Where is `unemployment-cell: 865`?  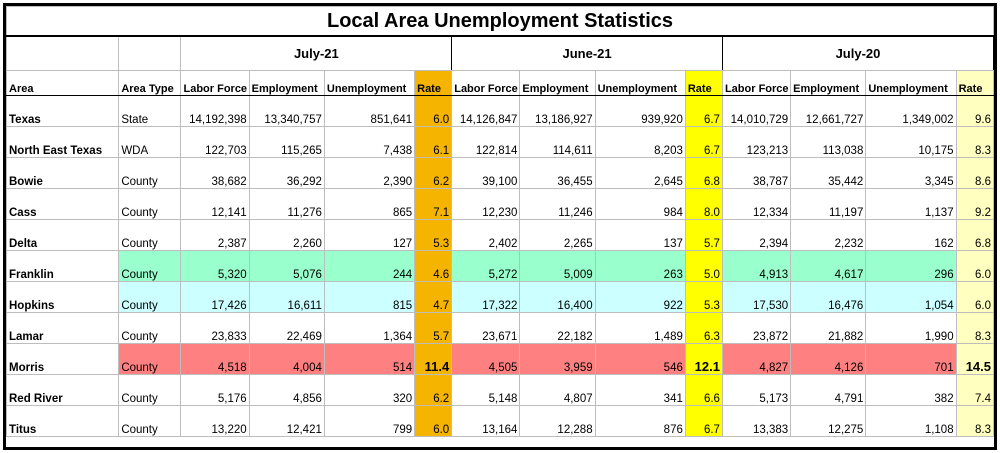 unemployment-cell: 865 is located at coordinates (369, 204).